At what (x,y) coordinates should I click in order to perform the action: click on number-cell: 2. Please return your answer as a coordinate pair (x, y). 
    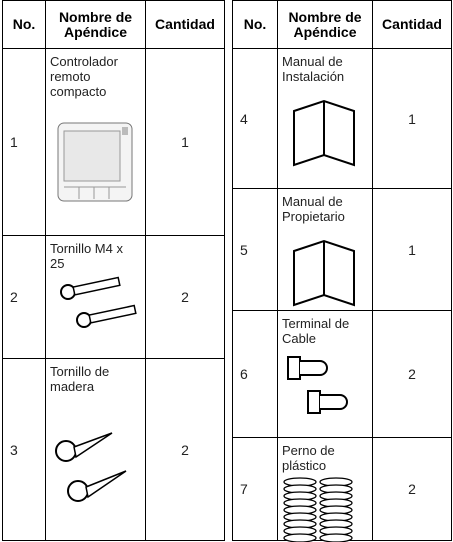
    Looking at the image, I should click on (24, 297).